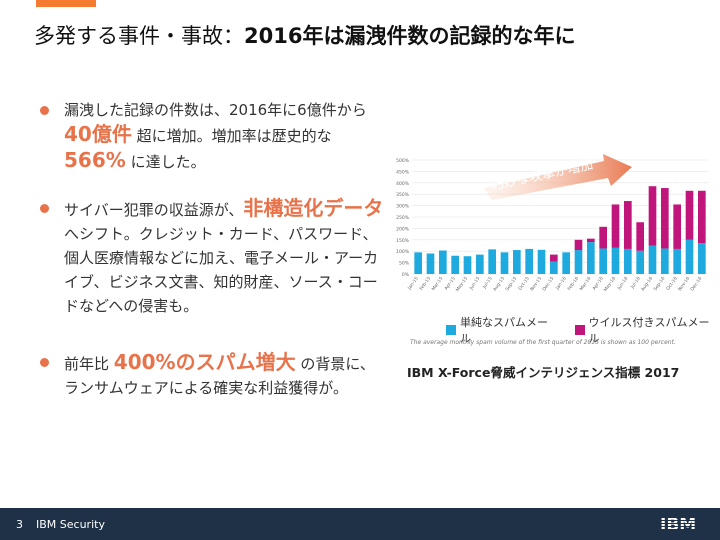  What do you see at coordinates (438, 284) in the screenshot?
I see `x-tick-label: Mar-15` at bounding box center [438, 284].